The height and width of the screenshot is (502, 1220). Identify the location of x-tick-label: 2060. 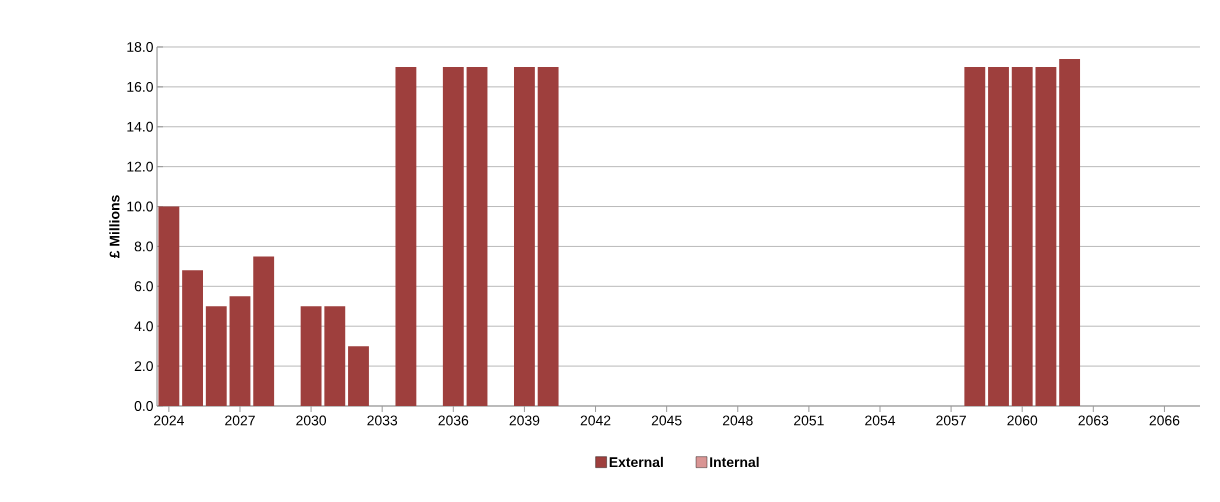
(1022, 420).